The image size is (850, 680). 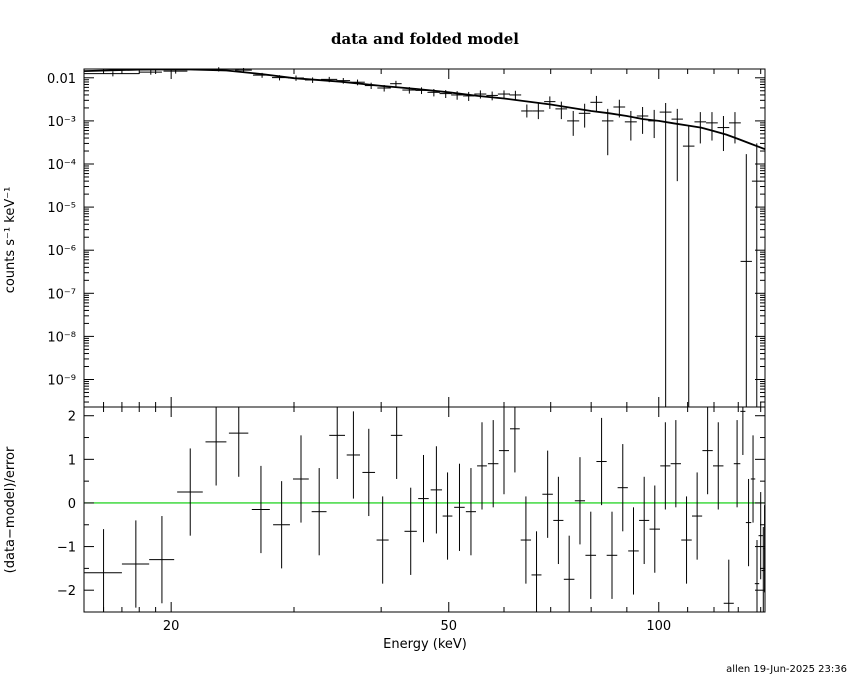 I want to click on top-y-tick-label: 10⁻³, so click(x=61, y=122).